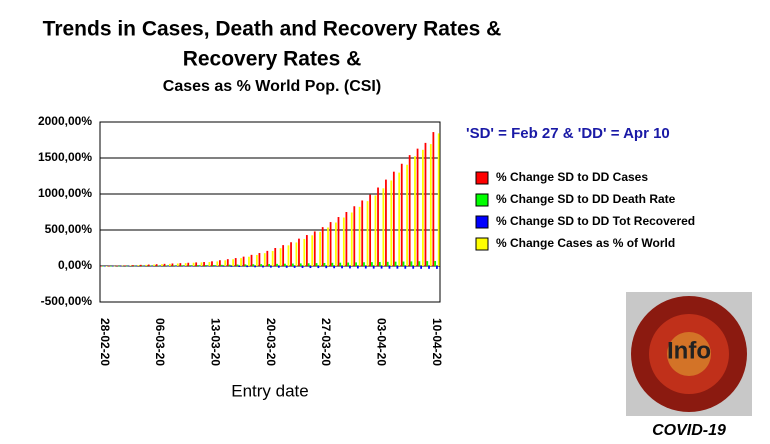  What do you see at coordinates (272, 86) in the screenshot?
I see `chart-subtitle: Cases as % World Pop. (CSI)` at bounding box center [272, 86].